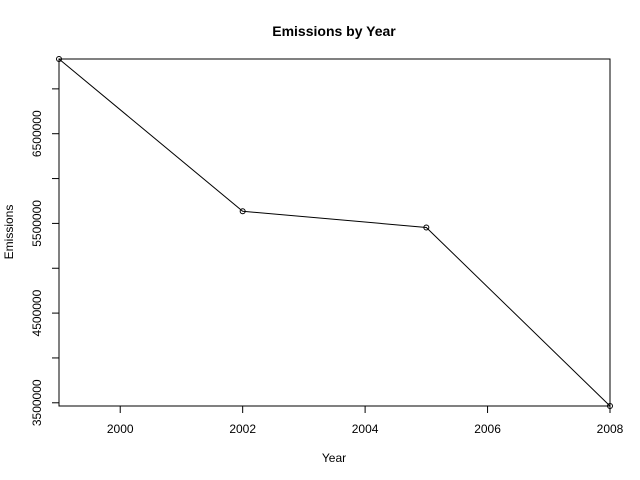 This screenshot has width=640, height=480. I want to click on y-tick-label: 3500000, so click(37, 402).